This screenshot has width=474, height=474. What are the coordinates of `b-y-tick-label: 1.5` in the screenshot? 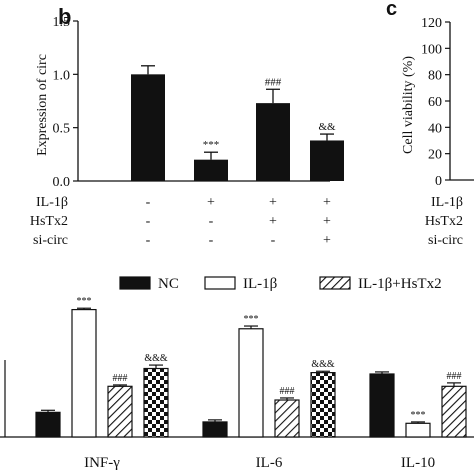 It's located at (62, 22).